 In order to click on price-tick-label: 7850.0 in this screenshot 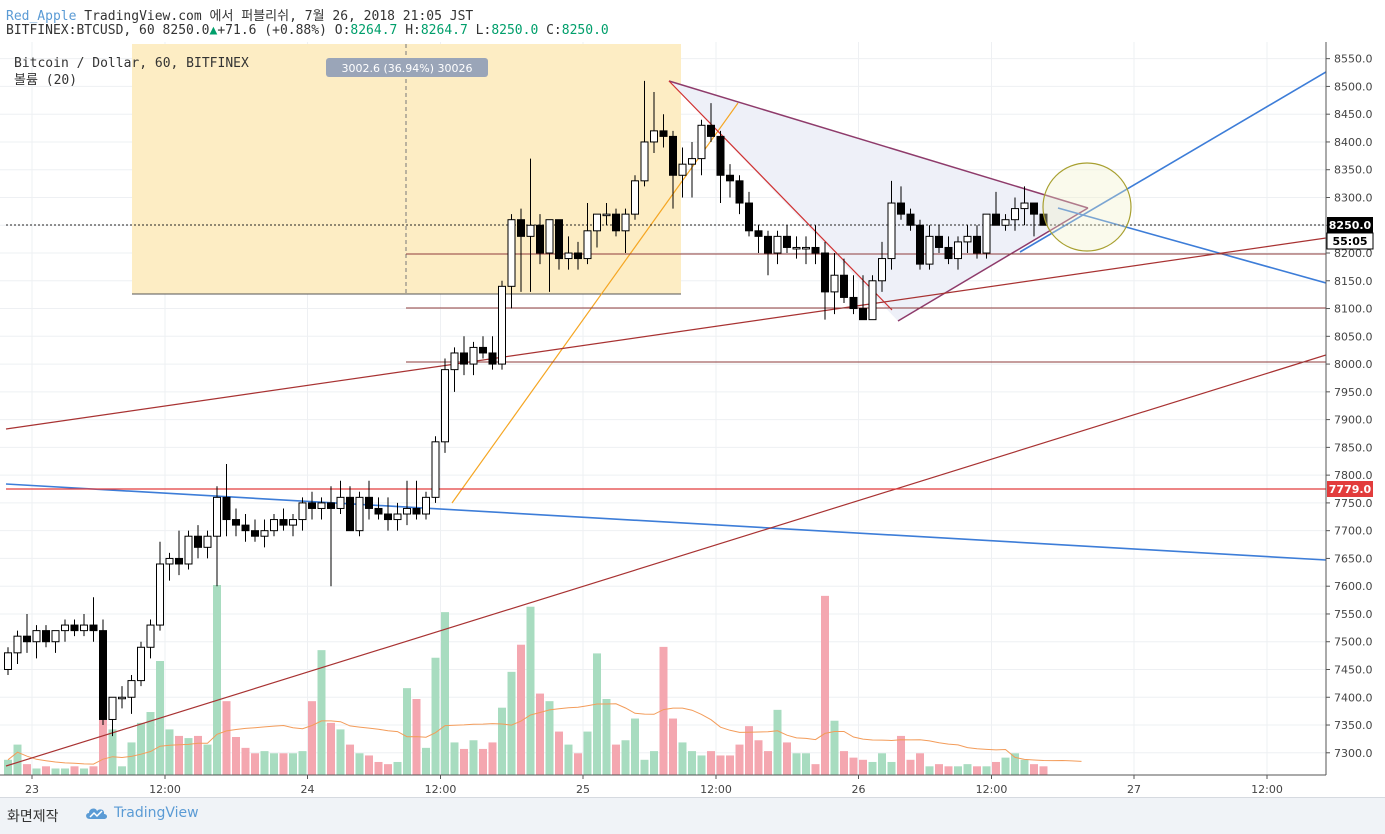, I will do `click(1353, 447)`.